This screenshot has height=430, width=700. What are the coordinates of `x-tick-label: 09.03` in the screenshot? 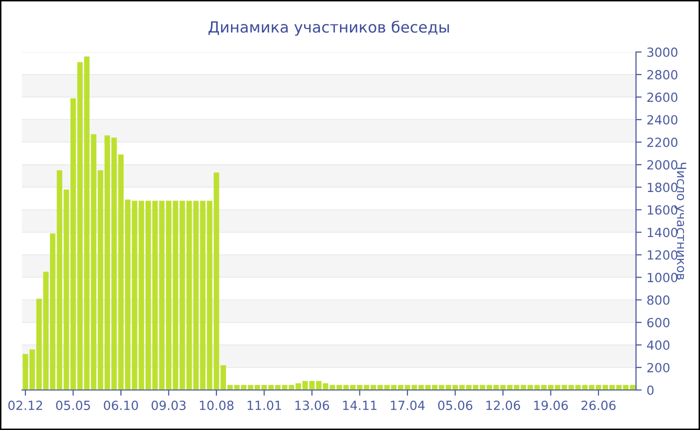 It's located at (169, 405).